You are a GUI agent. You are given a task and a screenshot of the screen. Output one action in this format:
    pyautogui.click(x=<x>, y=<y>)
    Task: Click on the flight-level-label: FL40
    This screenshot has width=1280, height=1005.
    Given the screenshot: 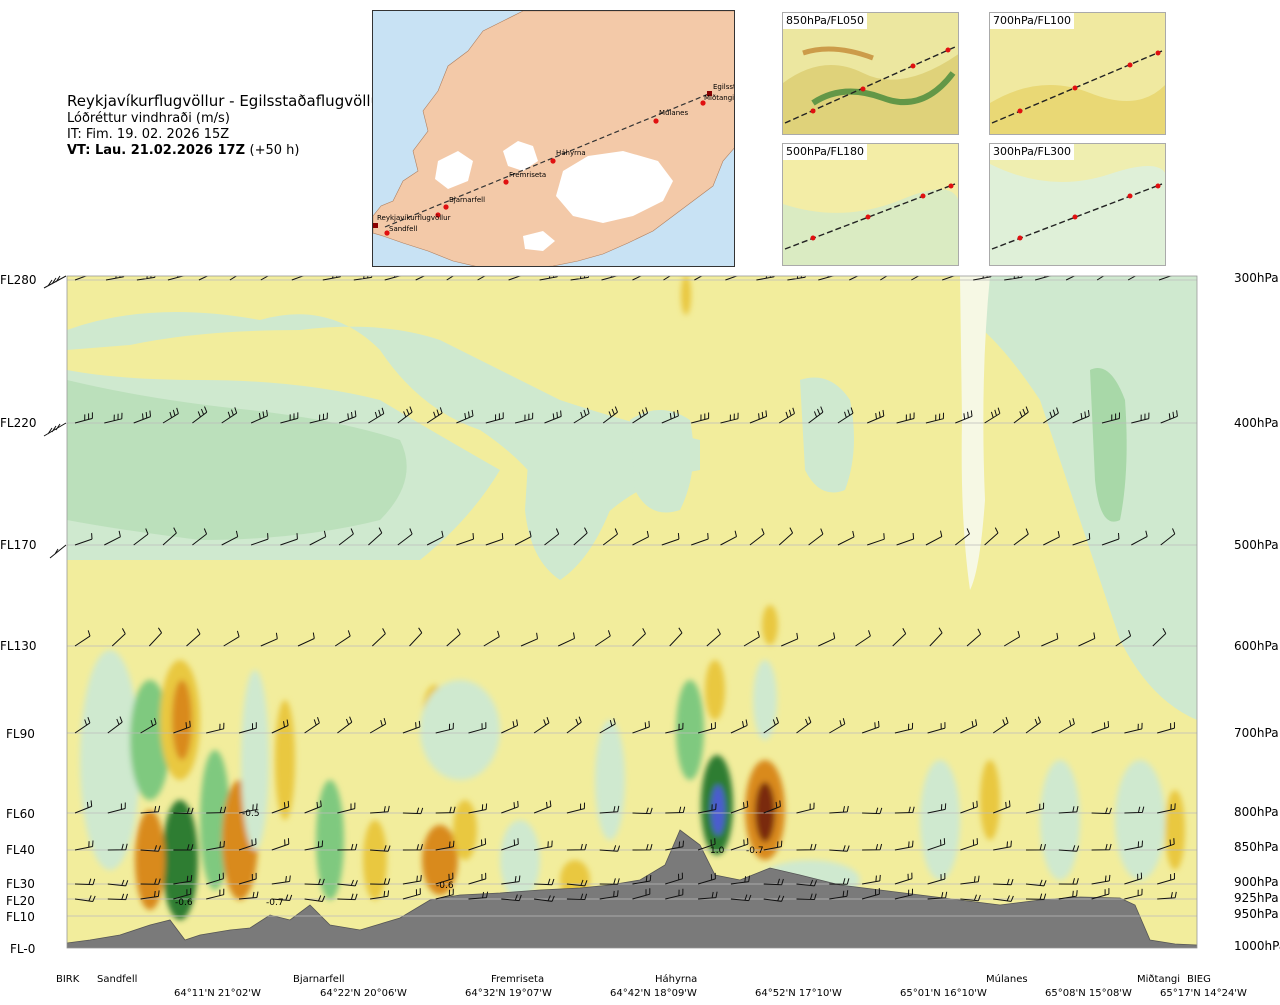 What is the action you would take?
    pyautogui.click(x=20, y=850)
    